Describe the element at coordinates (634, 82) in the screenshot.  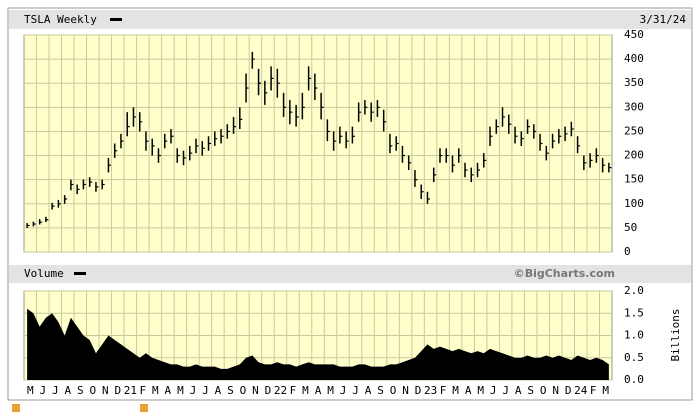
I see `y-tick-label: 350` at that location.